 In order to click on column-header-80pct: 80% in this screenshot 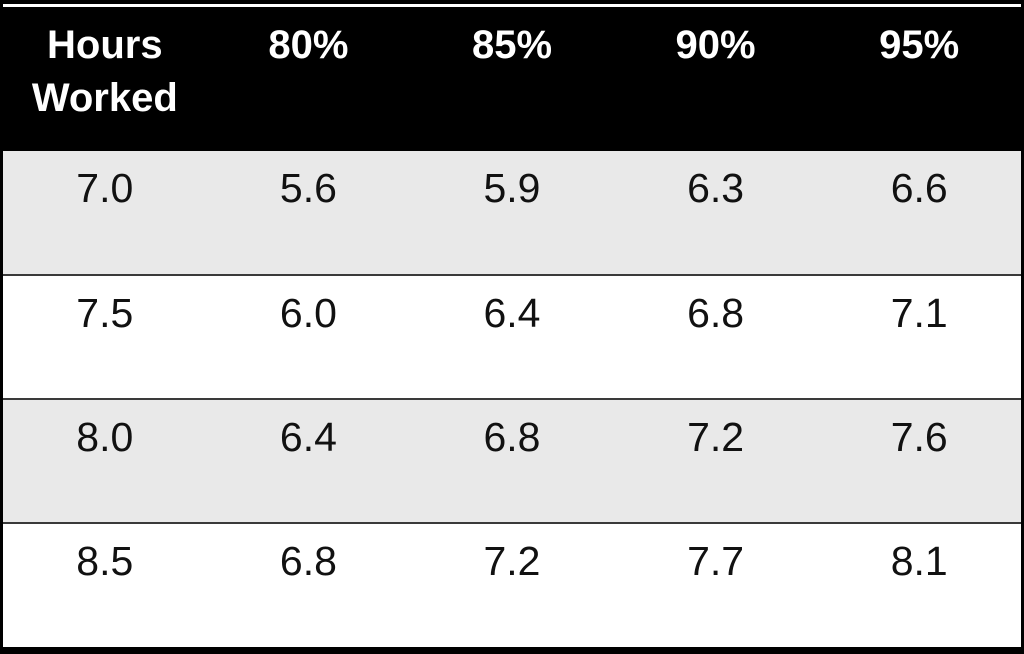, I will do `click(308, 45)`.